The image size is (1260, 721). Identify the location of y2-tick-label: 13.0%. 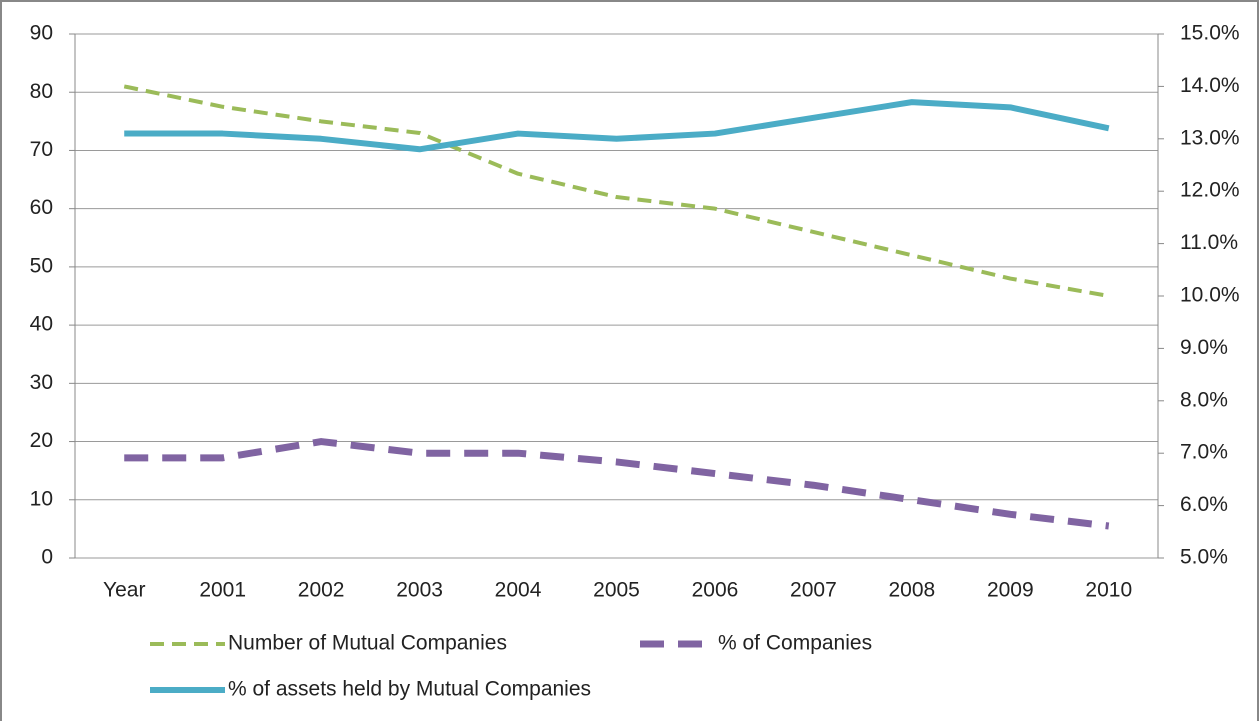
(1210, 137).